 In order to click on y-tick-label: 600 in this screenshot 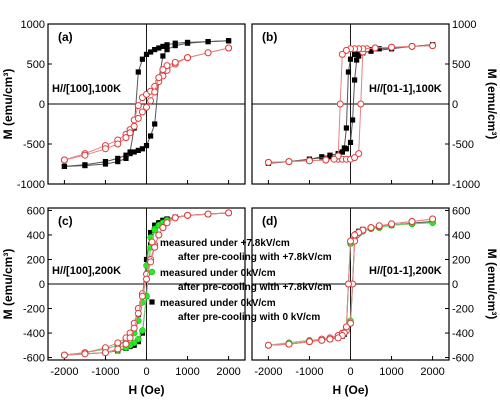, I will do `click(36, 211)`.